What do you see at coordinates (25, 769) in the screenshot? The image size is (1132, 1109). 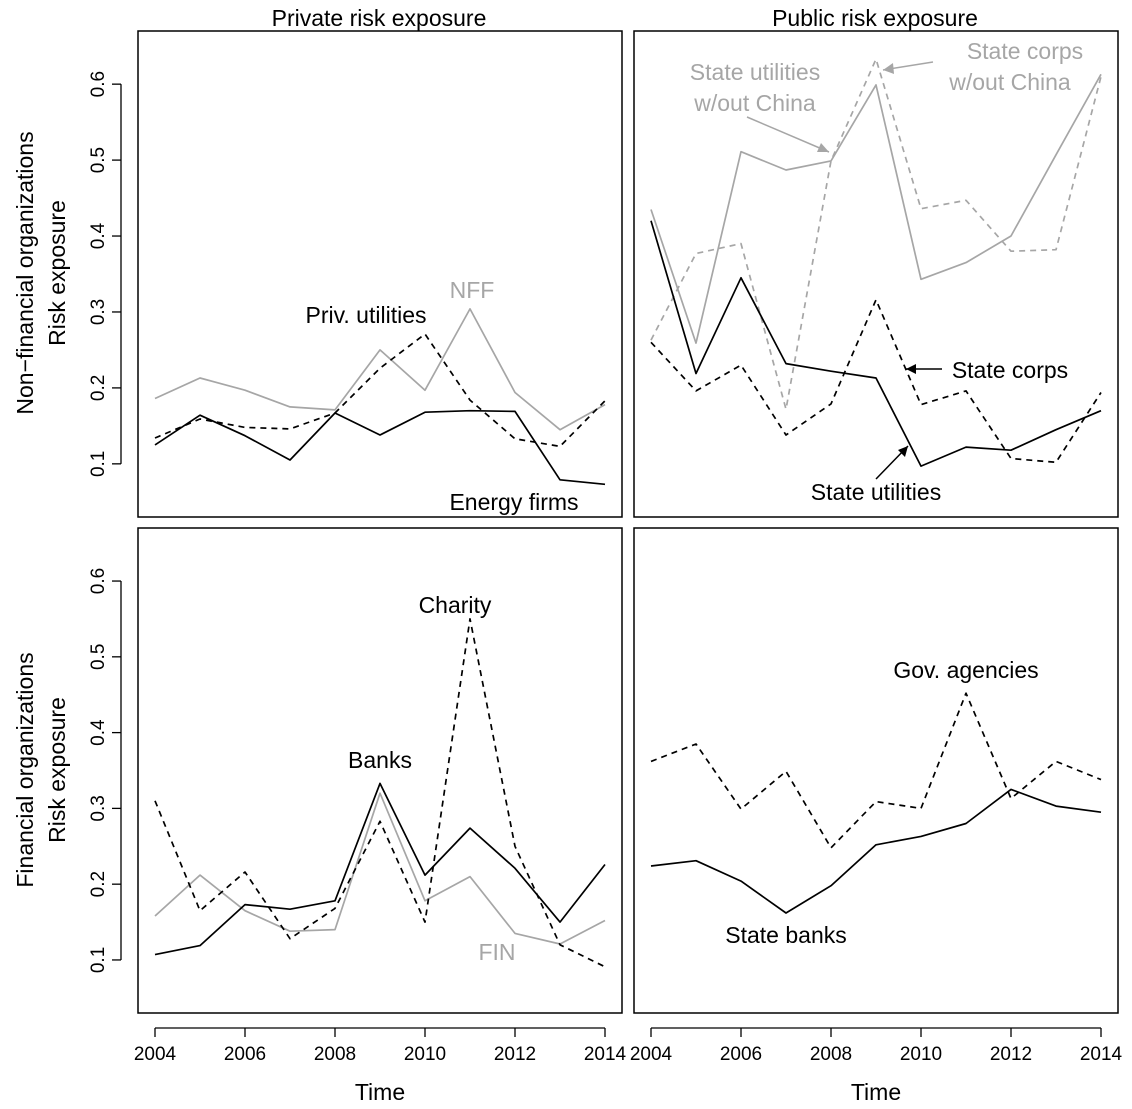 I see `row-label-financial-line1: Financial organizations` at bounding box center [25, 769].